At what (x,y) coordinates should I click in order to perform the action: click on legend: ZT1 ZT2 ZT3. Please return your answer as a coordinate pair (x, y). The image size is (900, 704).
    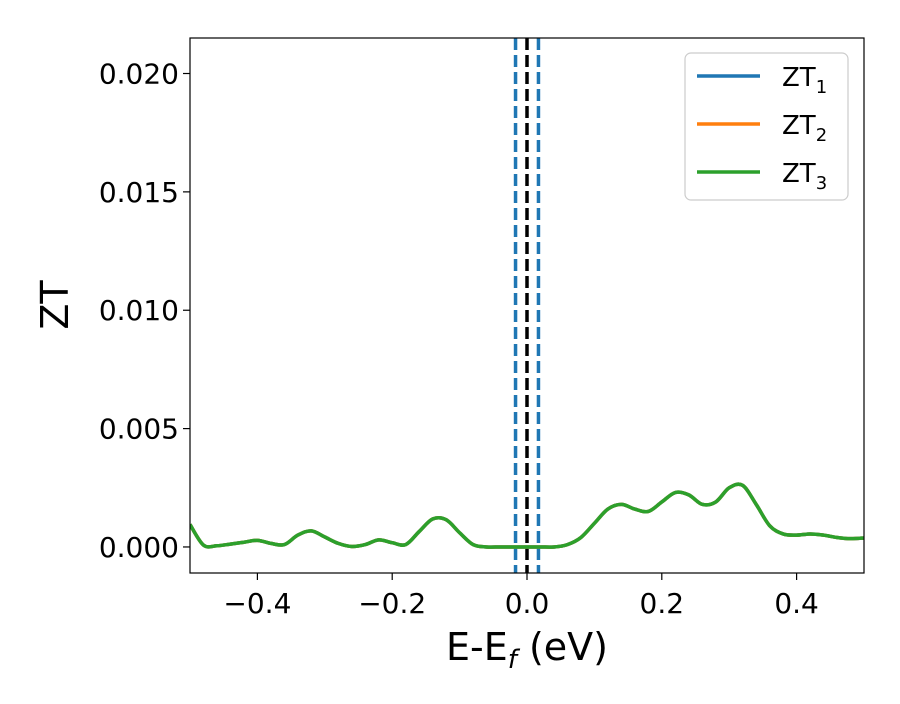
    Looking at the image, I should click on (766, 126).